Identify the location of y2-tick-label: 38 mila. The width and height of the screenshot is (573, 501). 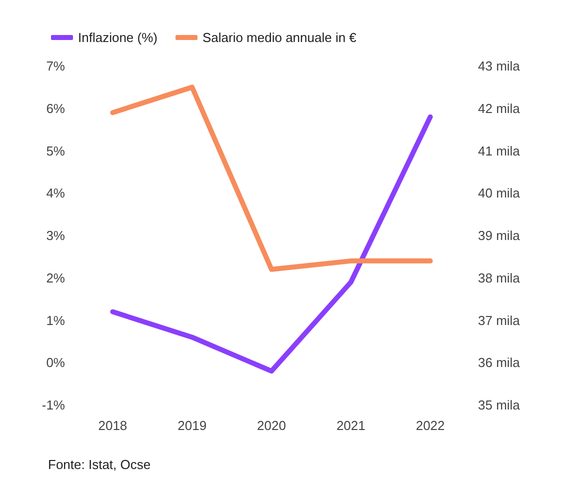
(499, 278).